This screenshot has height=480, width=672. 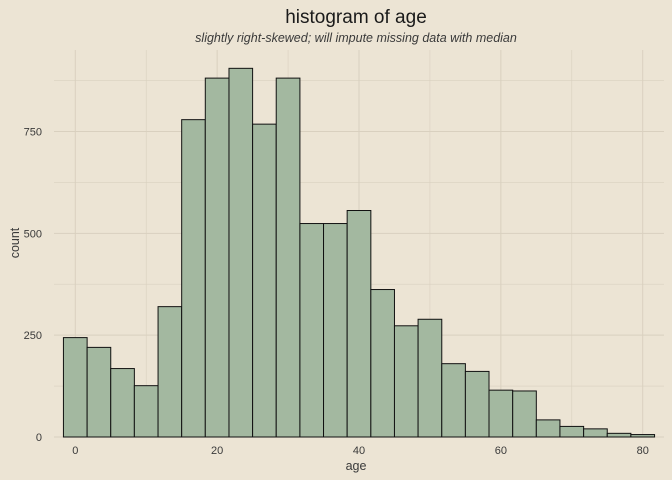 What do you see at coordinates (39, 438) in the screenshot?
I see `y-tick-label: 0` at bounding box center [39, 438].